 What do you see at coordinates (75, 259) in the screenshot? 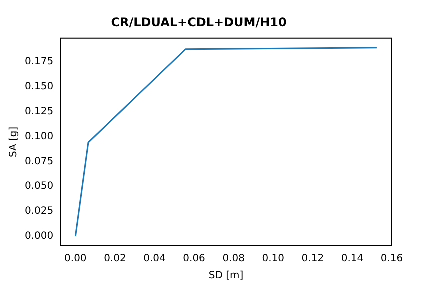
I see `x-tick-label: 0.00` at bounding box center [75, 259].